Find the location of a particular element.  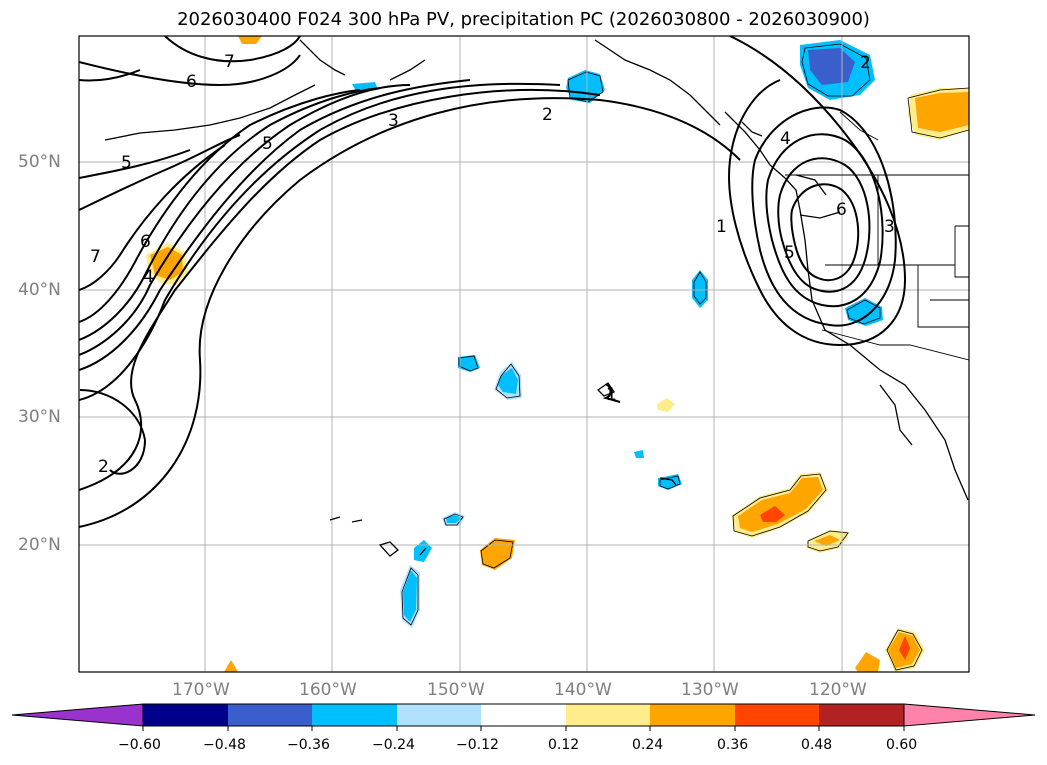

political-borders is located at coordinates (877, 236).